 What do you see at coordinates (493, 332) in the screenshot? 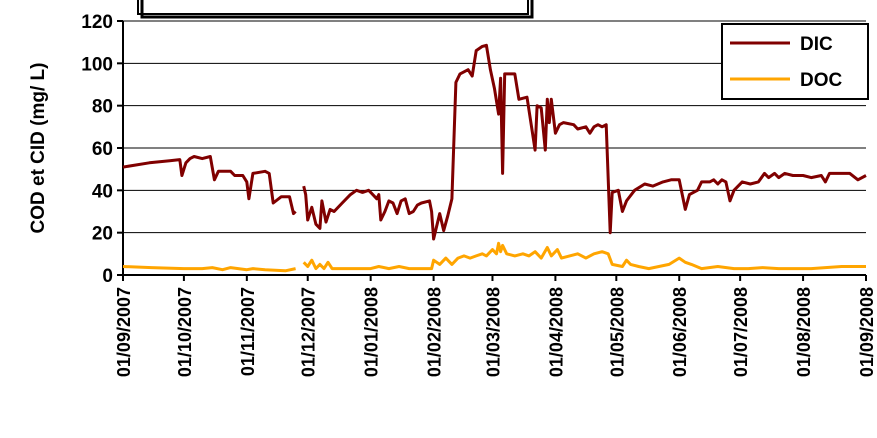
I see `x-tick-label-6: 01/03/2008` at bounding box center [493, 332].